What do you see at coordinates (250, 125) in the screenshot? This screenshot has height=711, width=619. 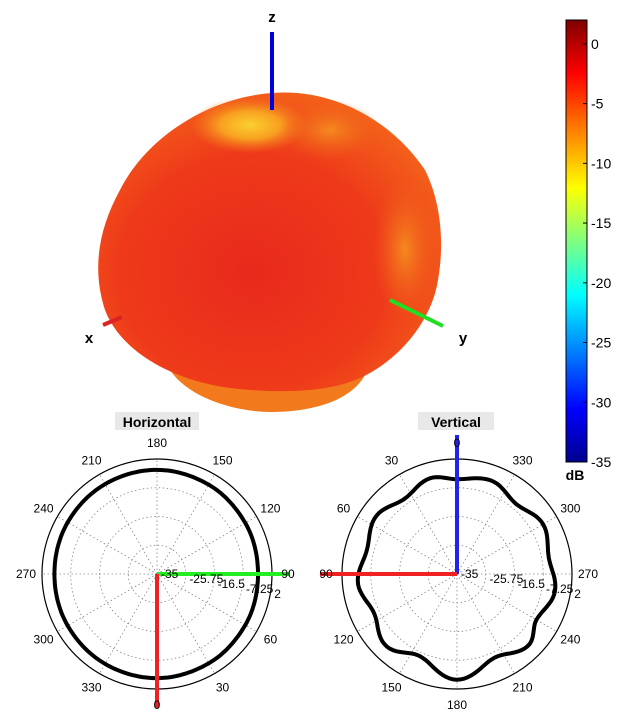 I see `surface-top-highlight` at bounding box center [250, 125].